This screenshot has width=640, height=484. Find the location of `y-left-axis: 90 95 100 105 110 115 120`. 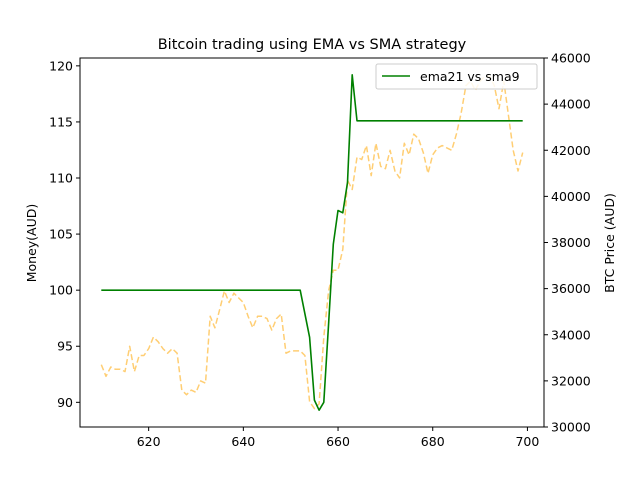

y-left-axis: 90 95 100 105 110 115 120 is located at coordinates (64, 234).